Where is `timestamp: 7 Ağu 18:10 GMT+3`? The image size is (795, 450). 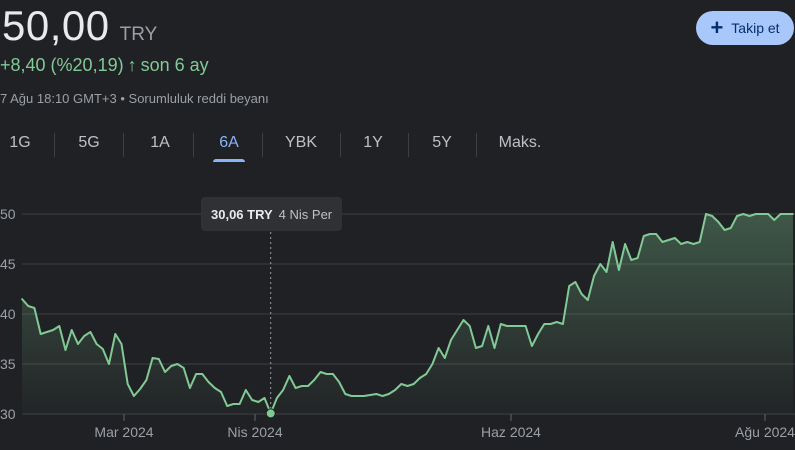
timestamp: 7 Ağu 18:10 GMT+3 is located at coordinates (58, 98).